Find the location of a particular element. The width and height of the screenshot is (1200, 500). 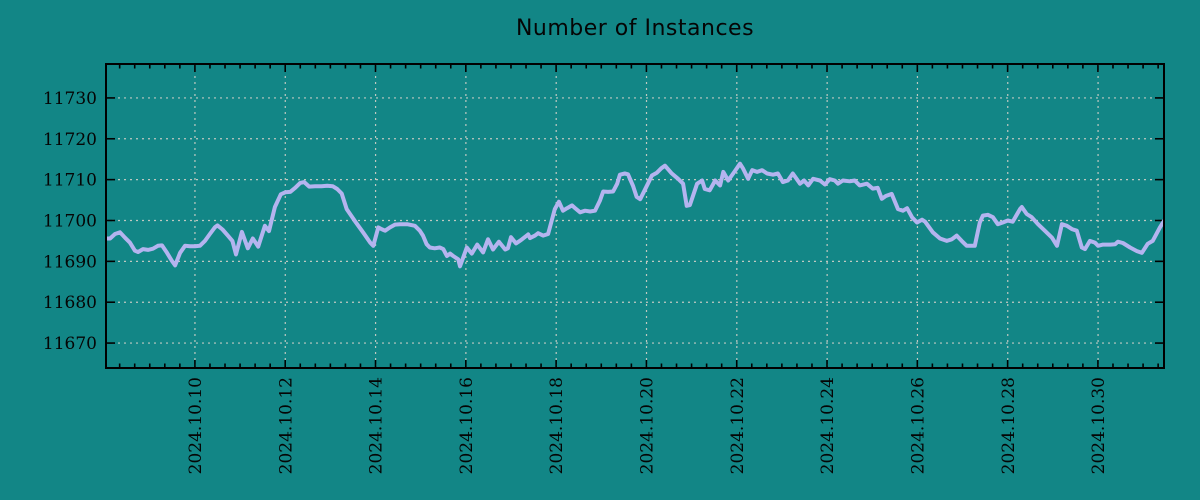

x-tick-label: 2024.10.26 is located at coordinates (918, 425).